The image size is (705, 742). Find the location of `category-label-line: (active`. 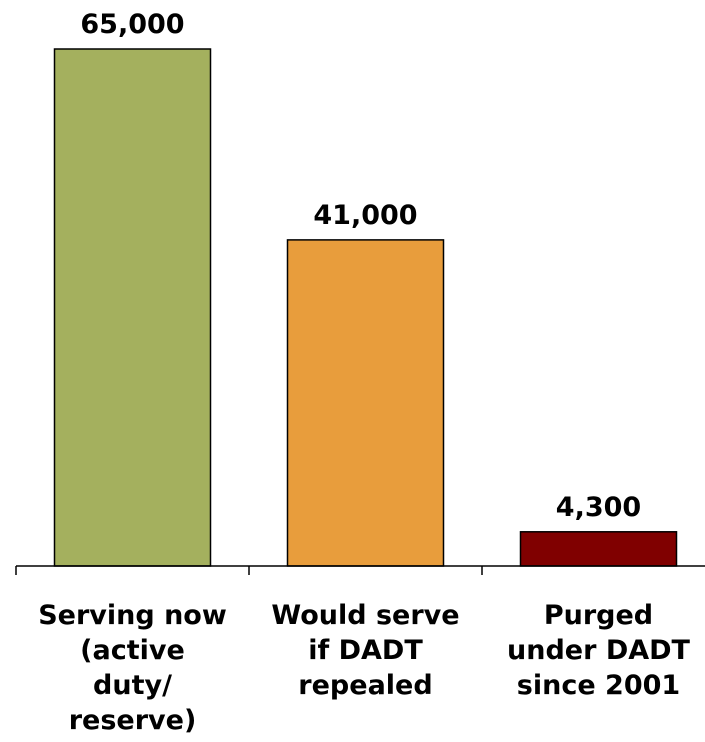

category-label-line: (active is located at coordinates (132, 650).